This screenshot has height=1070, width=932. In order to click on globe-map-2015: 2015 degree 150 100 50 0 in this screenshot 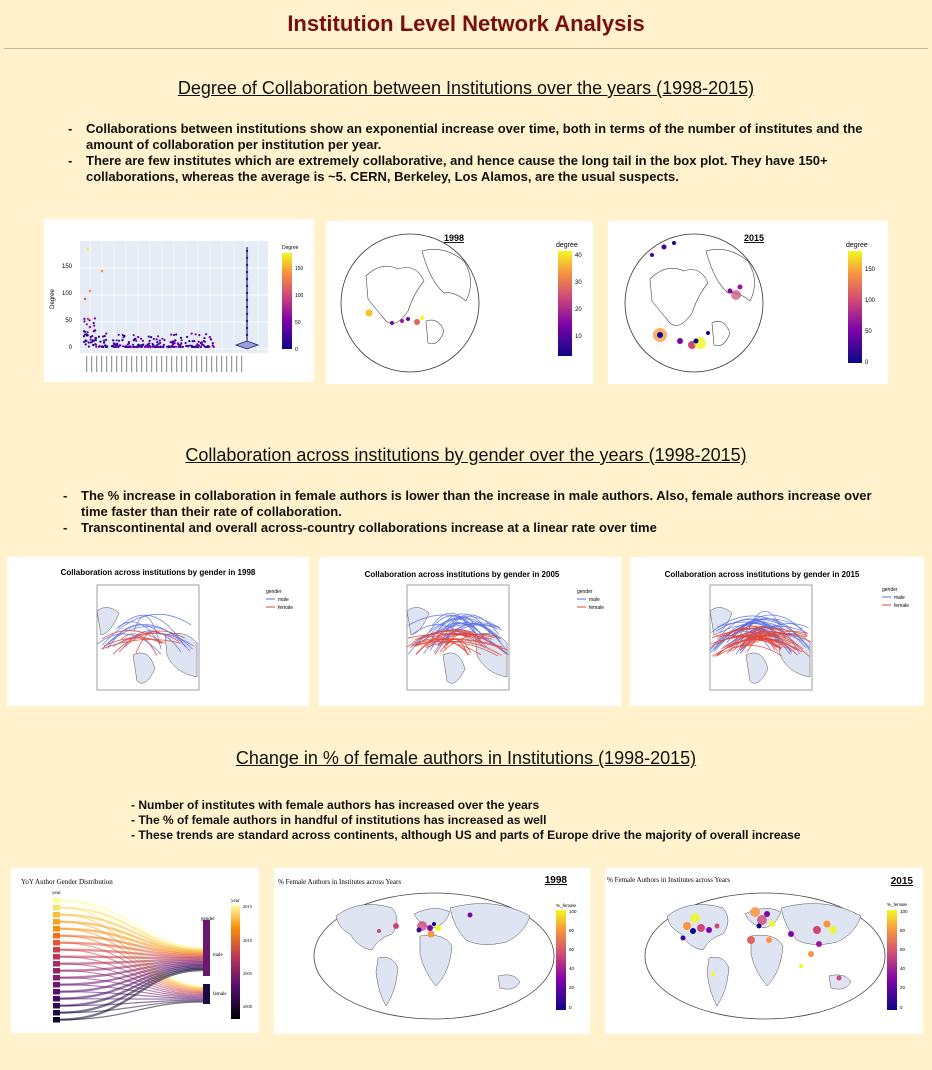, I will do `click(748, 302)`.